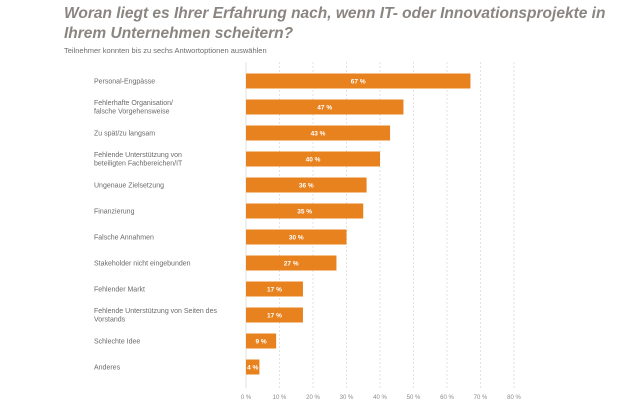 The height and width of the screenshot is (413, 620). I want to click on category-label: Zu spät/zu langsam, so click(124, 133).